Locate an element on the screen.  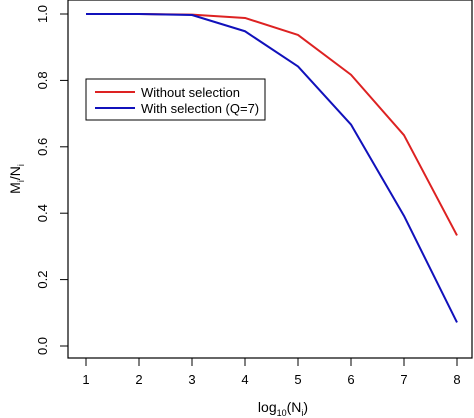
x-tick-label: 7 is located at coordinates (403, 379).